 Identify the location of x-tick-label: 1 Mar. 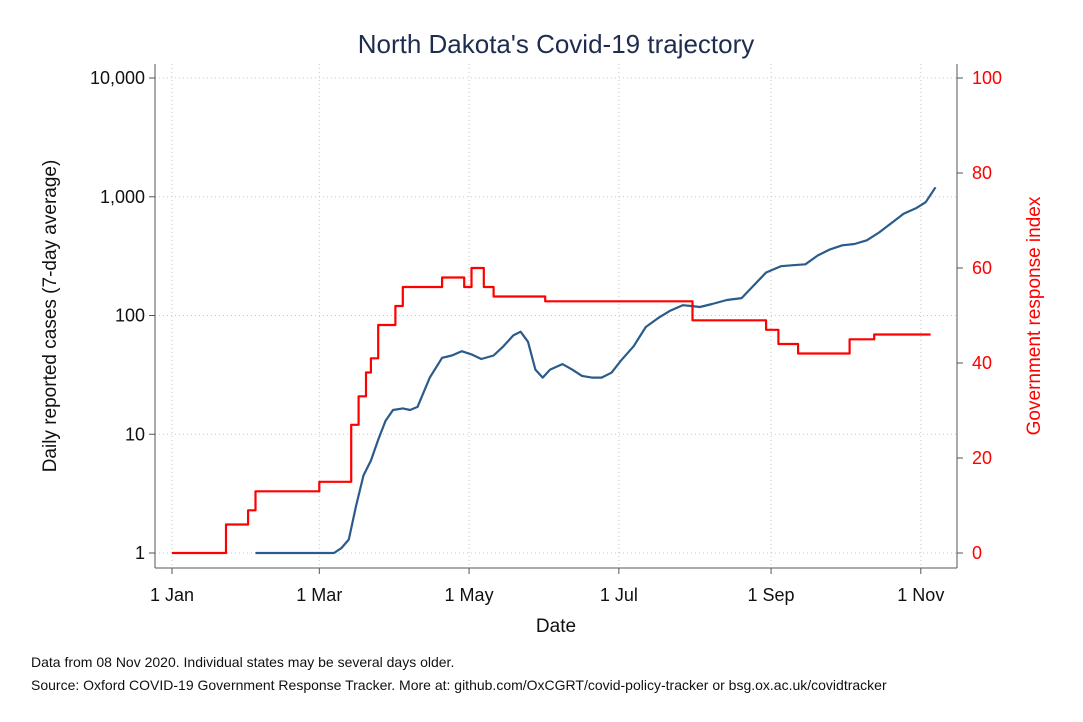
(319, 595).